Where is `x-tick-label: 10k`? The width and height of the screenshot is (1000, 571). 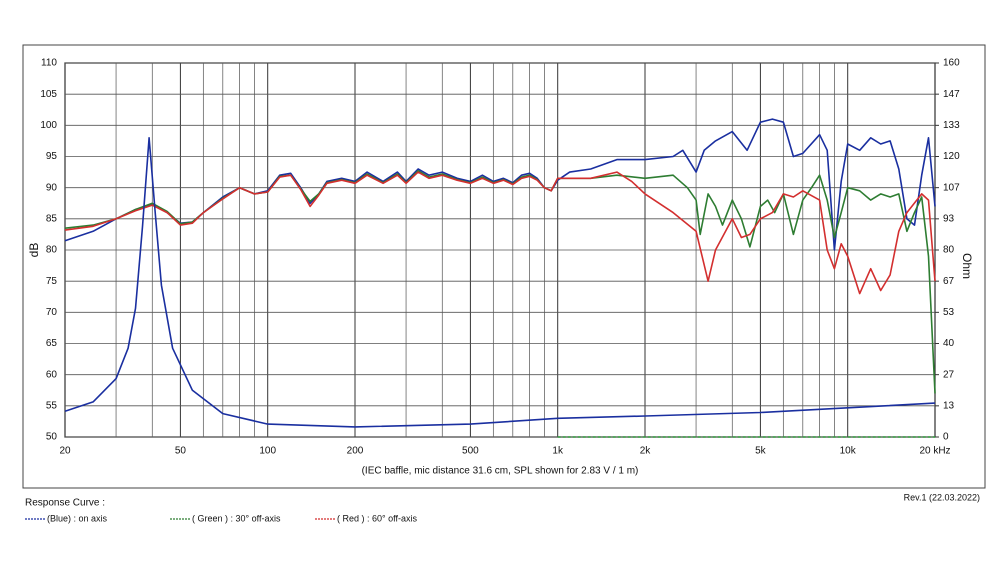
x-tick-label: 10k is located at coordinates (848, 451).